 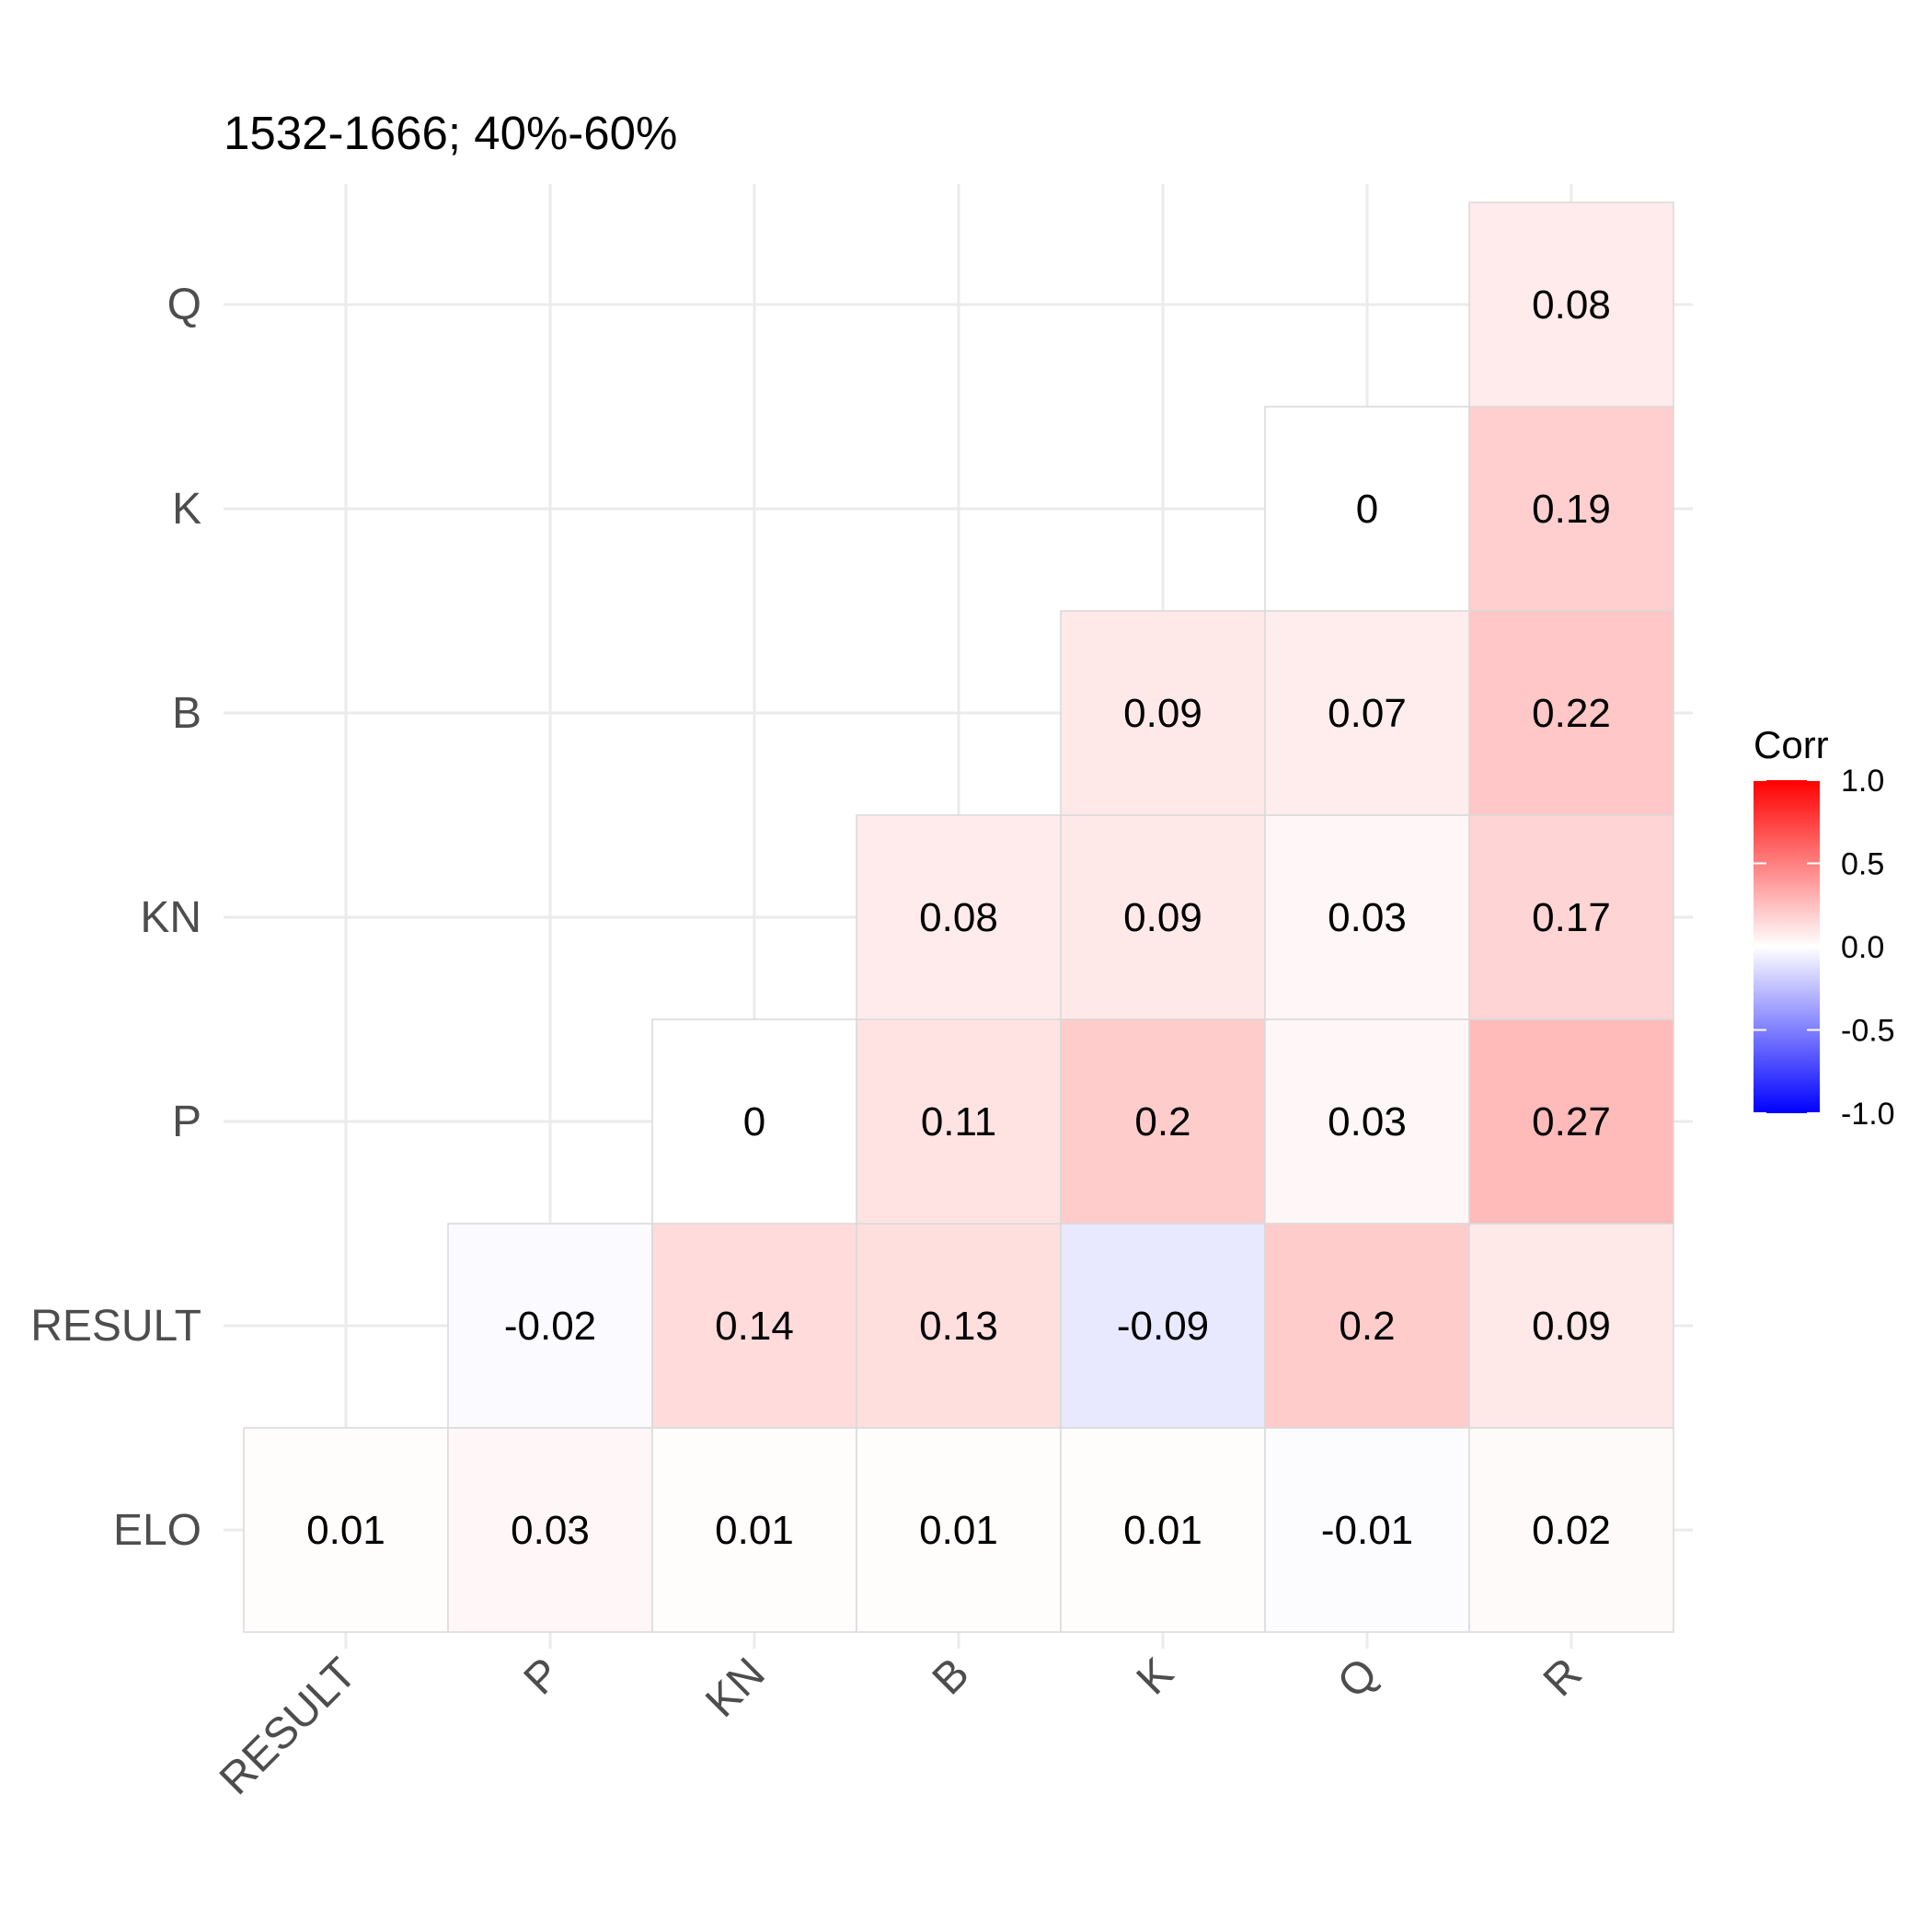 I want to click on cell-label-elo-q: -0.01, so click(x=1367, y=1530).